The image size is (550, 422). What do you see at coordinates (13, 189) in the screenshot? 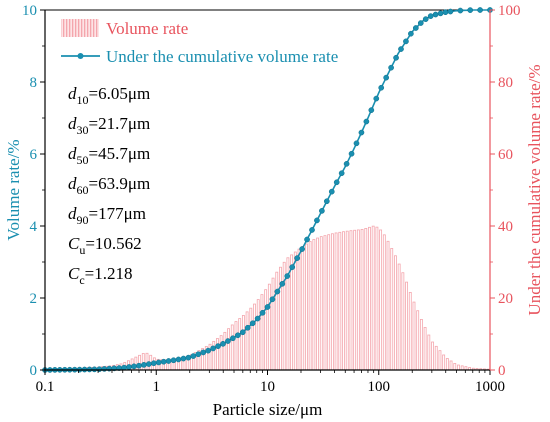
I see `y-axis-left-title: Volume rate/%` at bounding box center [13, 189].